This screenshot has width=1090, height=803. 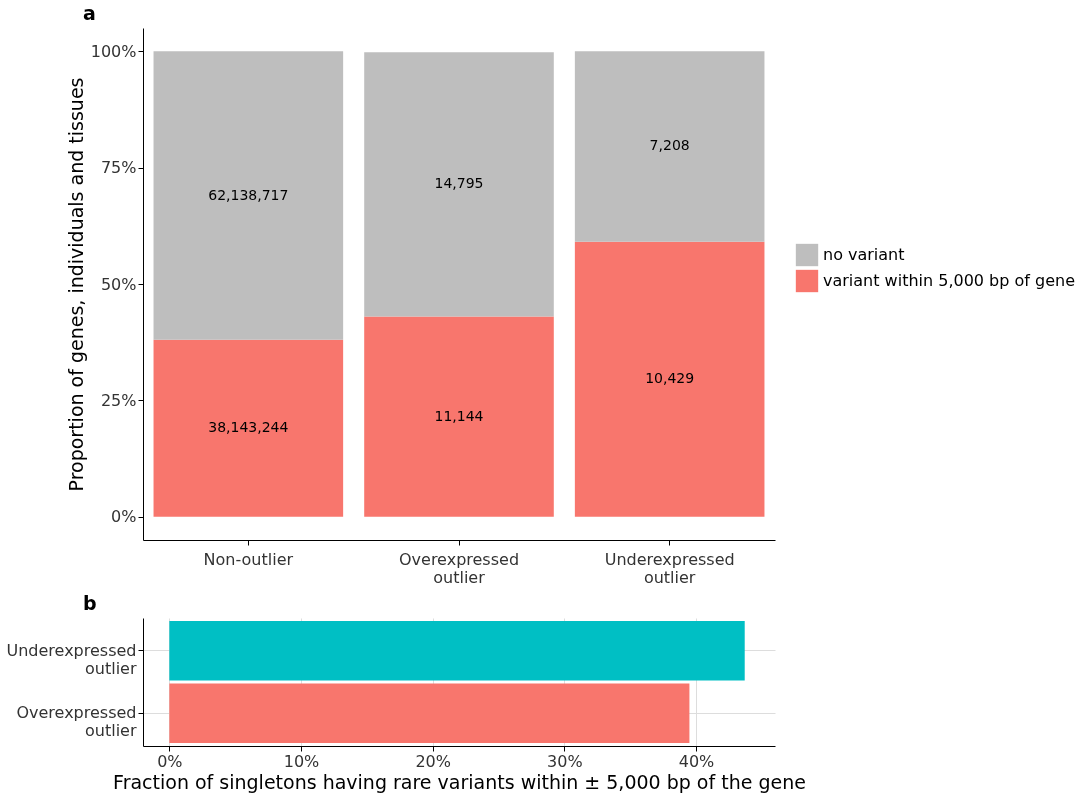 I want to click on x-tick-label: 20%, so click(x=433, y=761).